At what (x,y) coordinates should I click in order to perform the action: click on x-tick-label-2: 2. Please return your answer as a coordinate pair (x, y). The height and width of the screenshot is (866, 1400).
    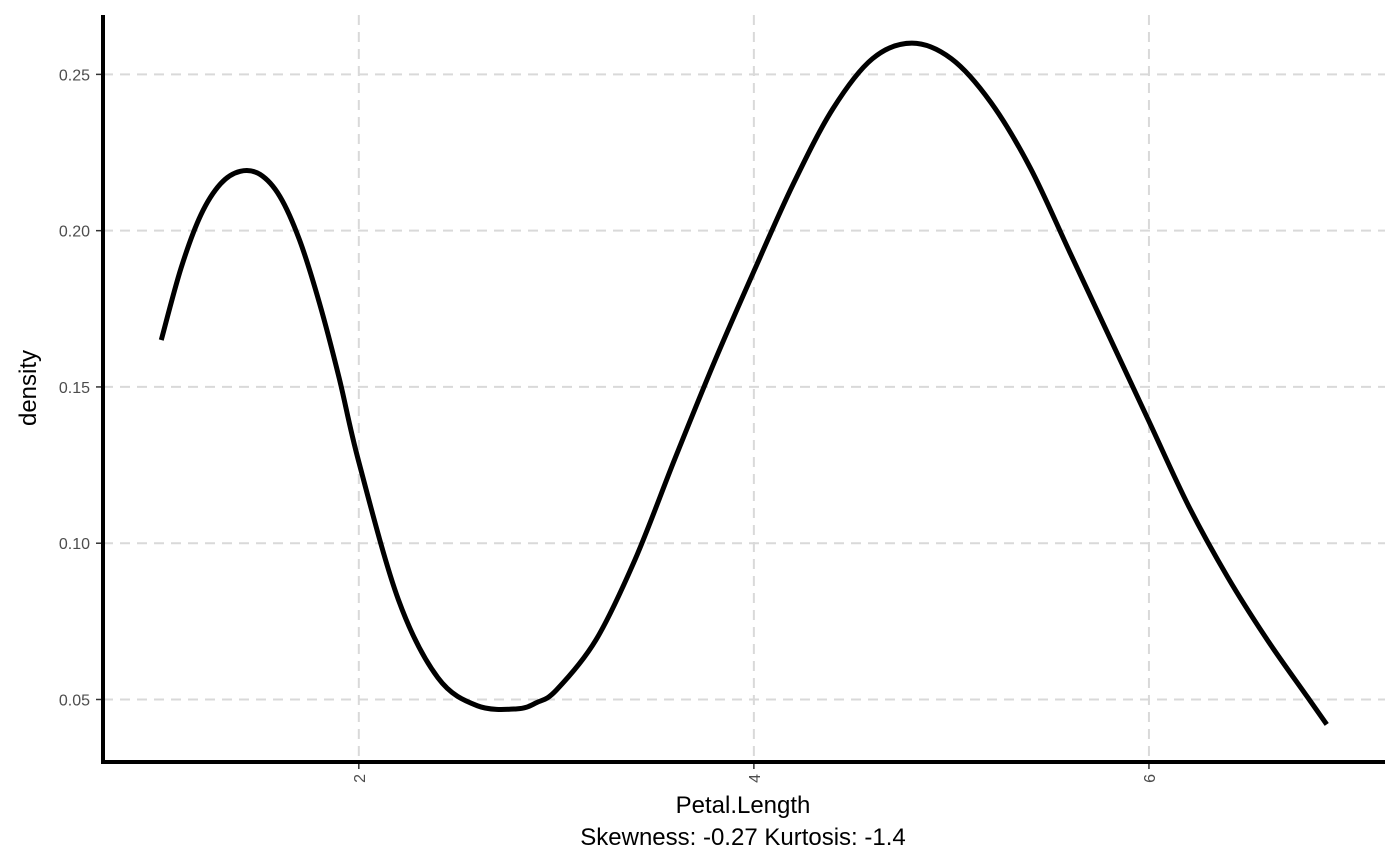
    Looking at the image, I should click on (360, 778).